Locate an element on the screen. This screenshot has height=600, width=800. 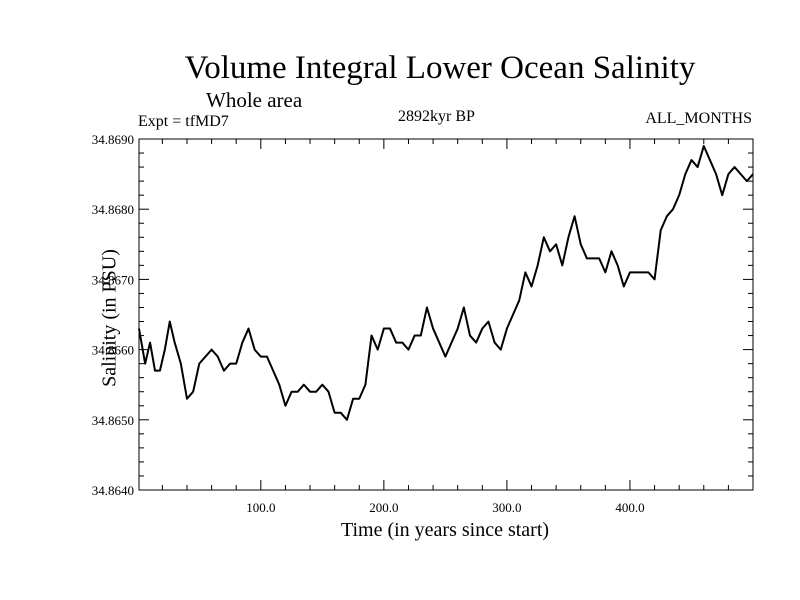
y-tick-label: 34.8670 is located at coordinates (113, 279).